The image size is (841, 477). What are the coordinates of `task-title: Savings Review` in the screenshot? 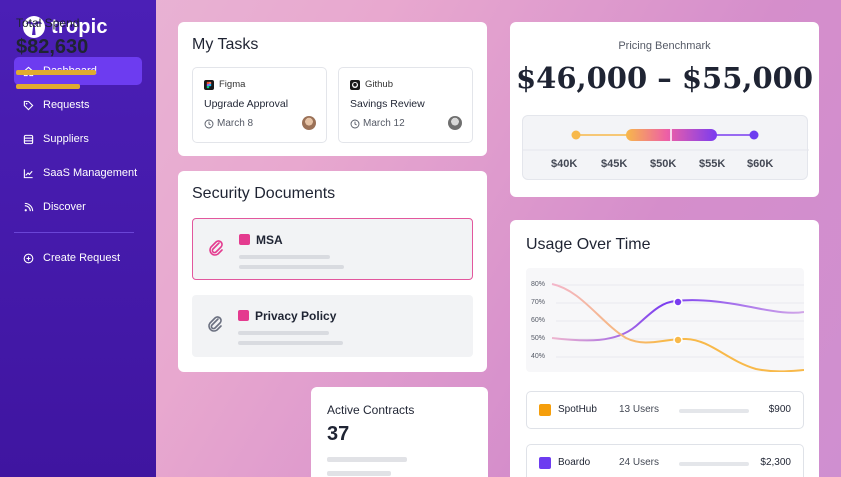 It's located at (387, 104).